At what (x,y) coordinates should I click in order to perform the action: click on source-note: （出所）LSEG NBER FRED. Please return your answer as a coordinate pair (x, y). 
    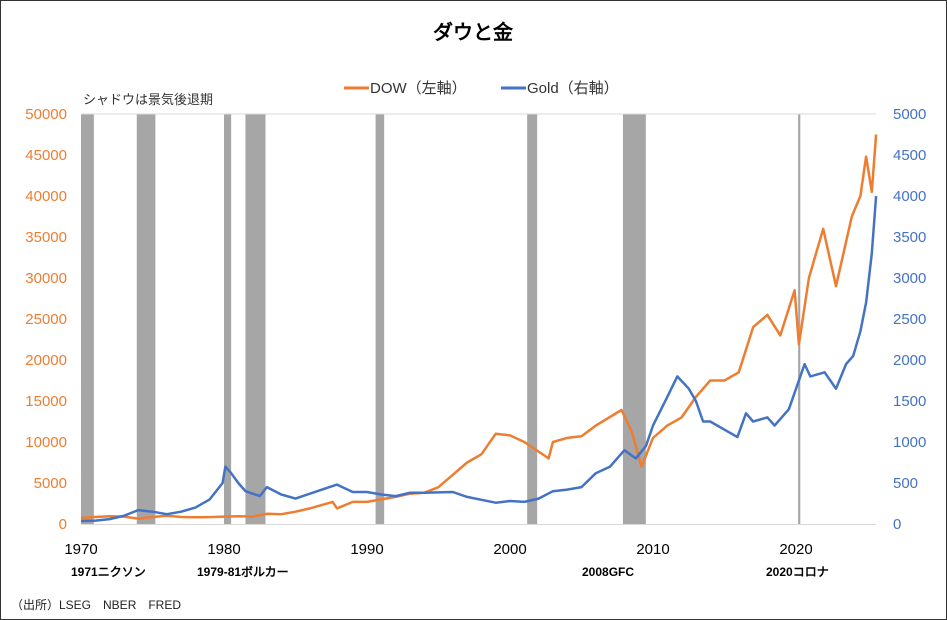
    Looking at the image, I should click on (96, 605).